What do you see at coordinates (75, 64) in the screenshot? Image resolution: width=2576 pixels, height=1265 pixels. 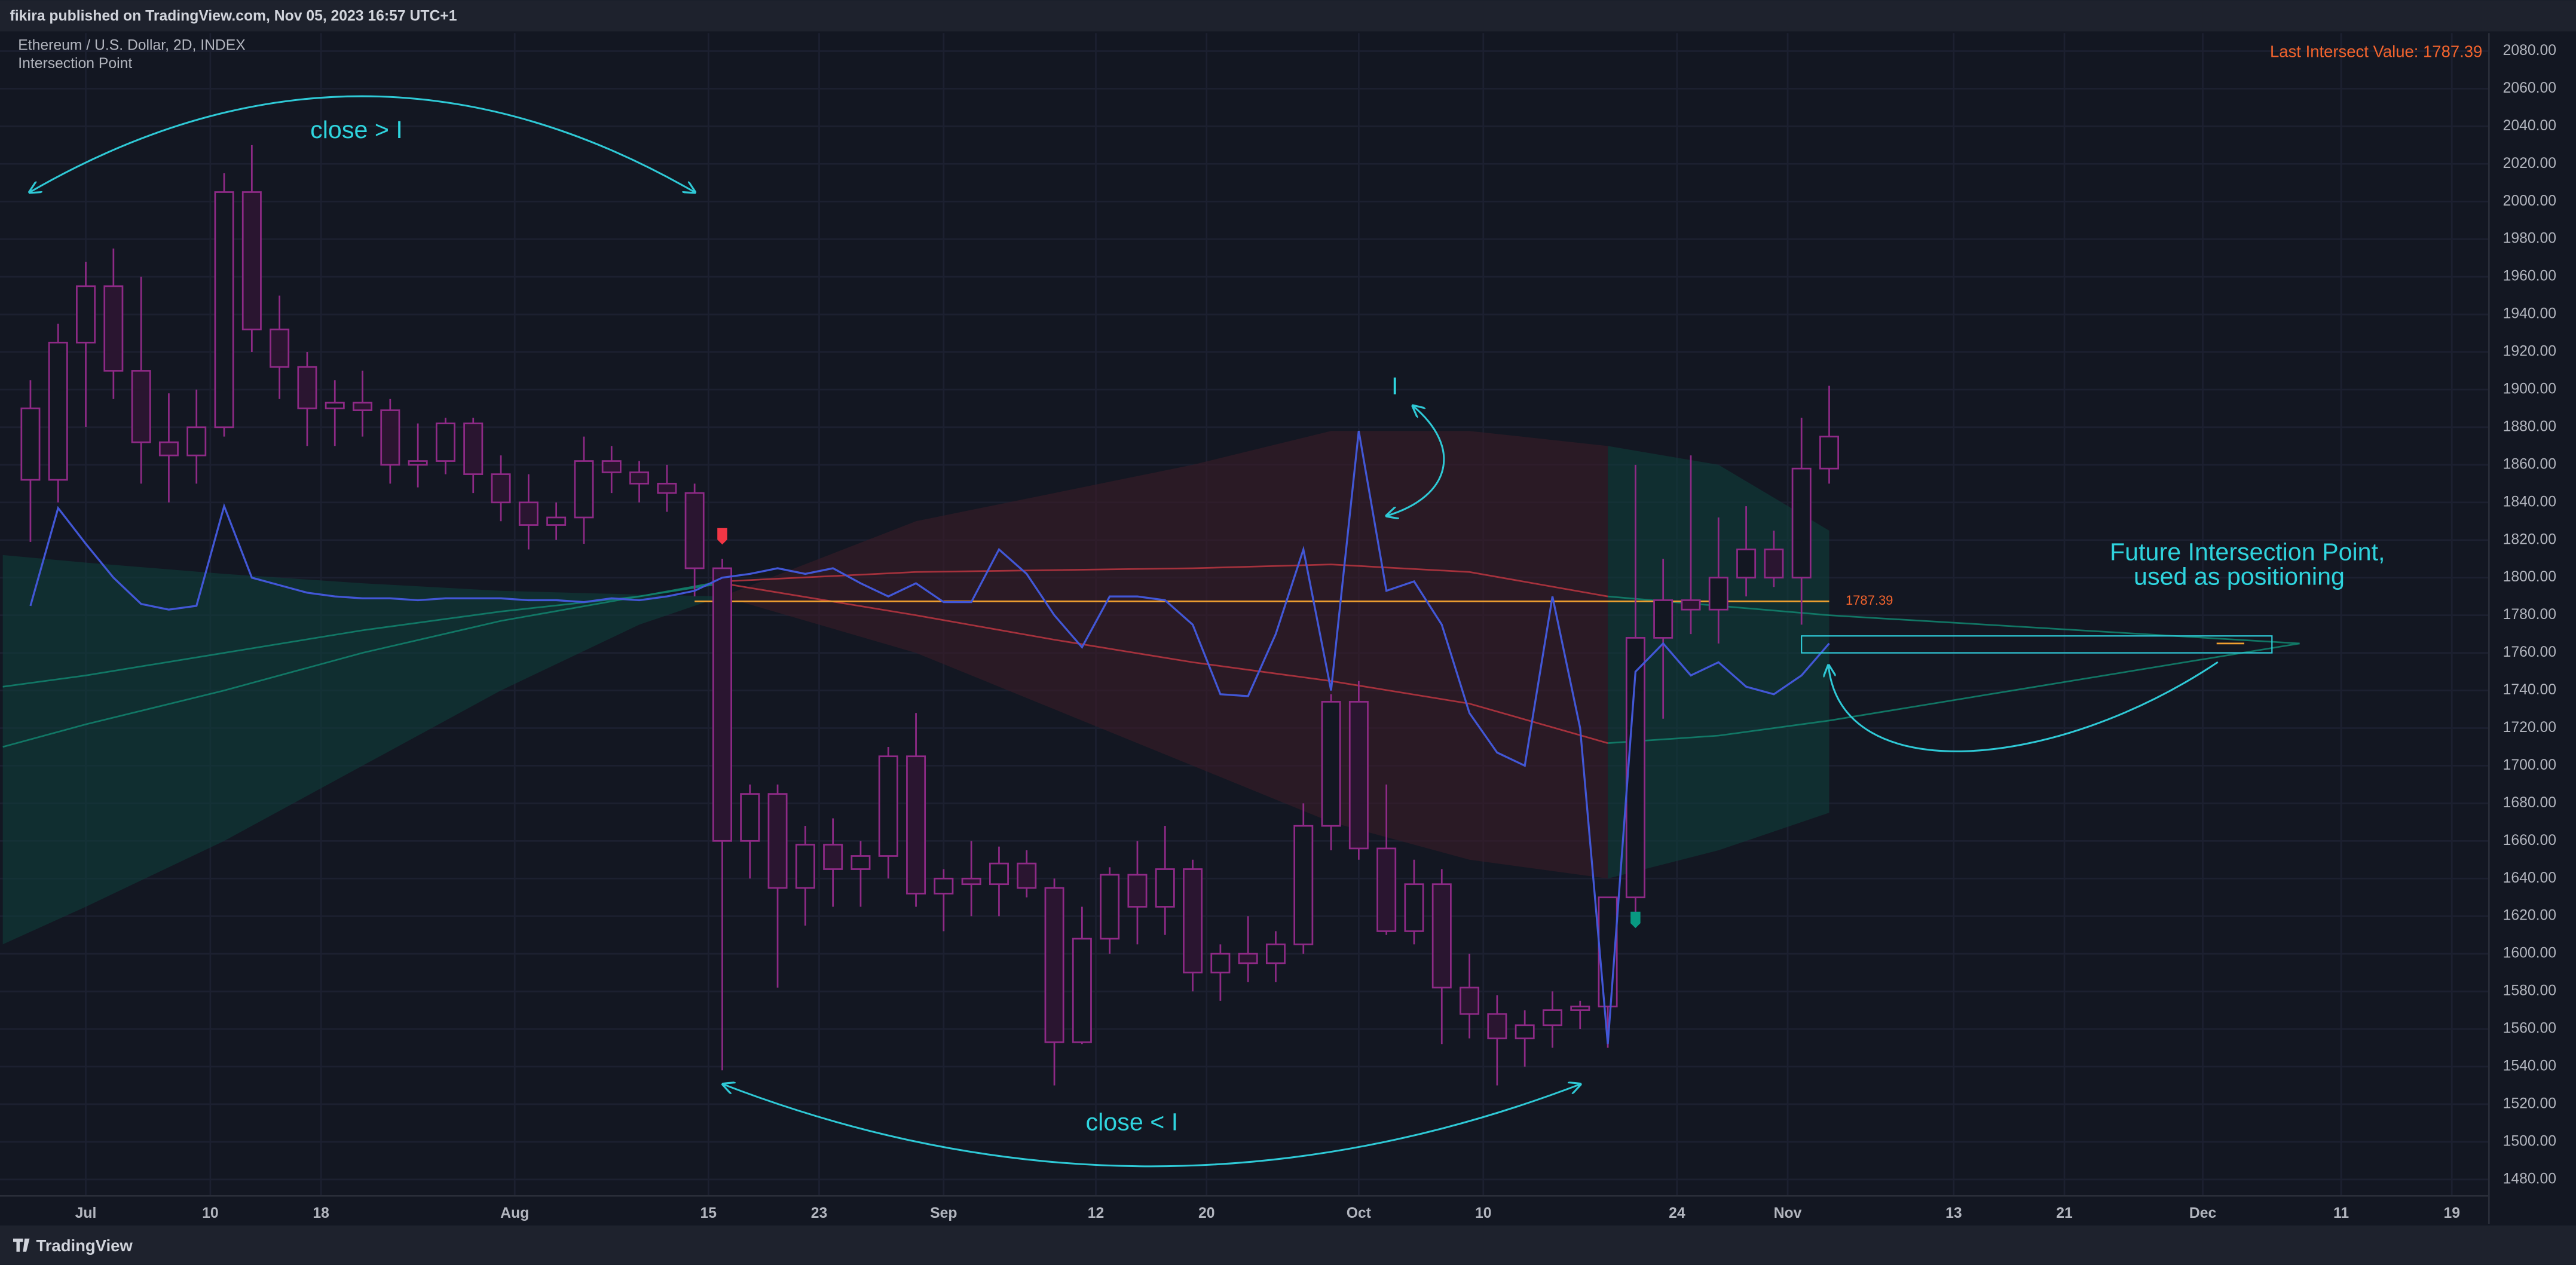 I see `chart-subtitle: Intersection Point` at bounding box center [75, 64].